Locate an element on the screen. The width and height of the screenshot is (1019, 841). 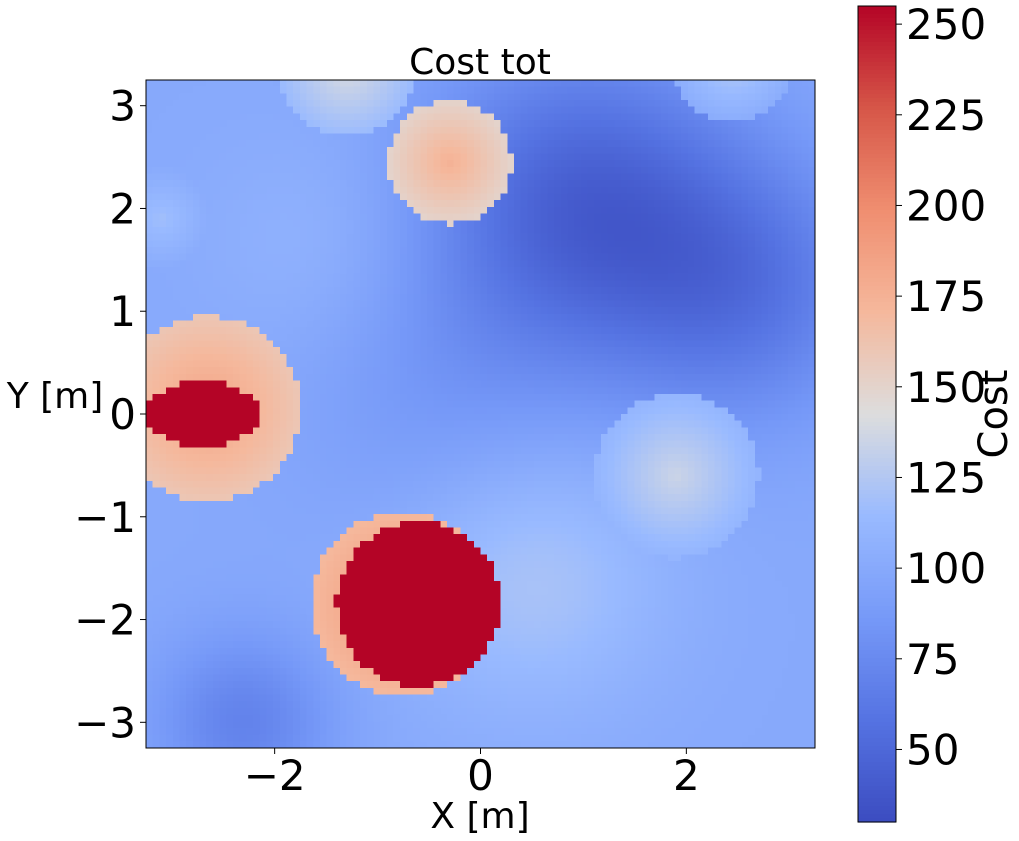
colorbar-tick-label: 100 is located at coordinates (946, 568).